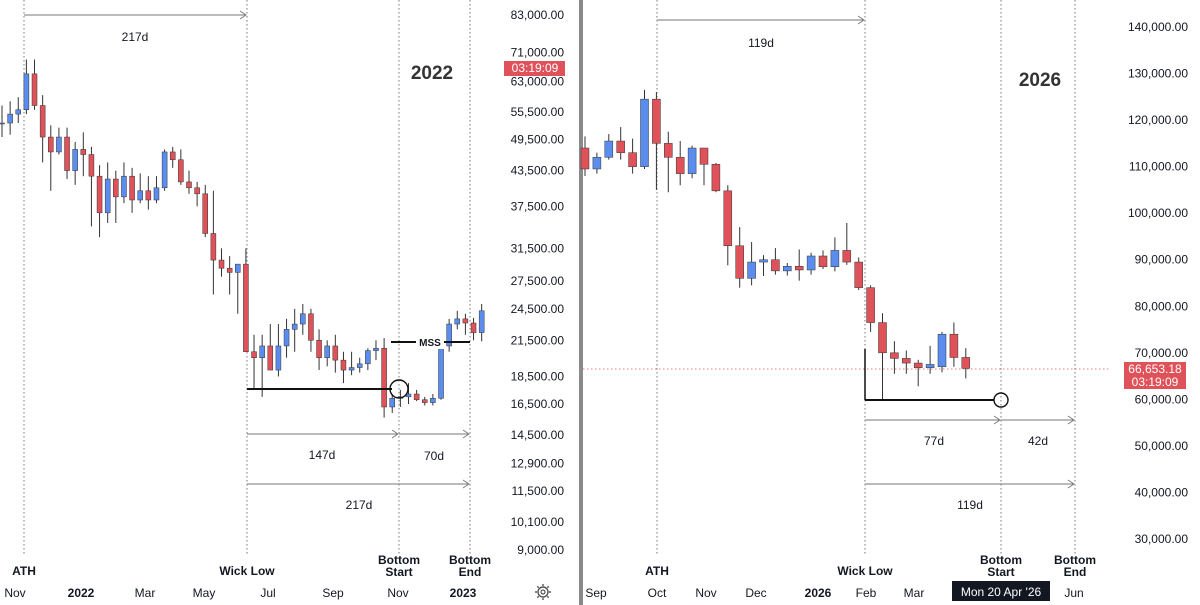  I want to click on left-candle-body, so click(441, 372).